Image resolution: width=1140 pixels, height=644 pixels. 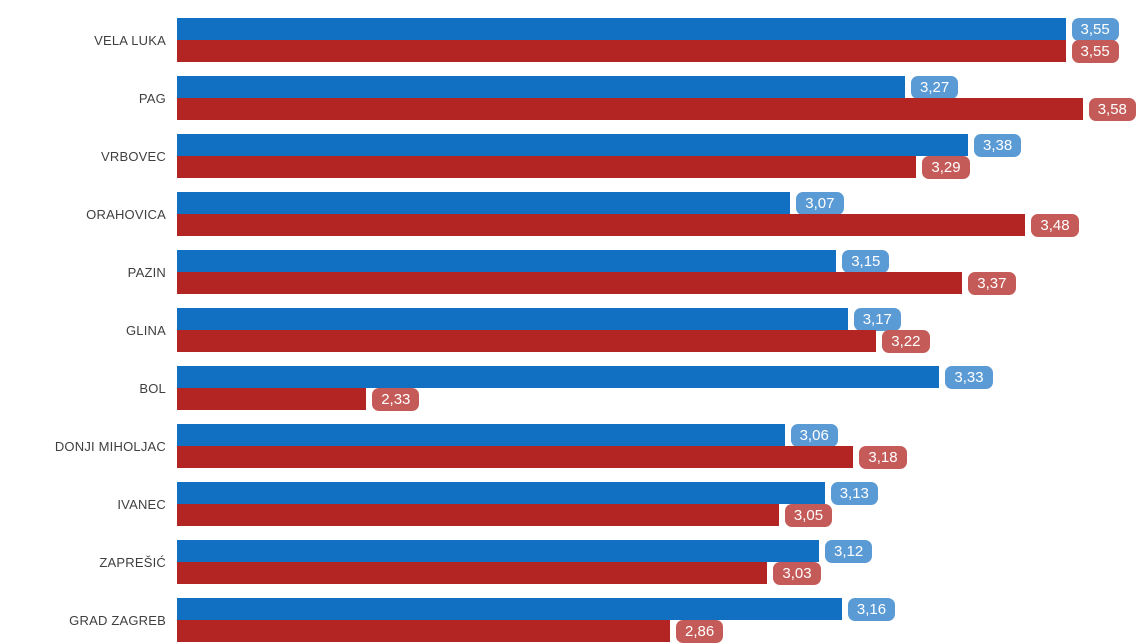 I want to click on bar-line-blue: 3,13, so click(x=658, y=493).